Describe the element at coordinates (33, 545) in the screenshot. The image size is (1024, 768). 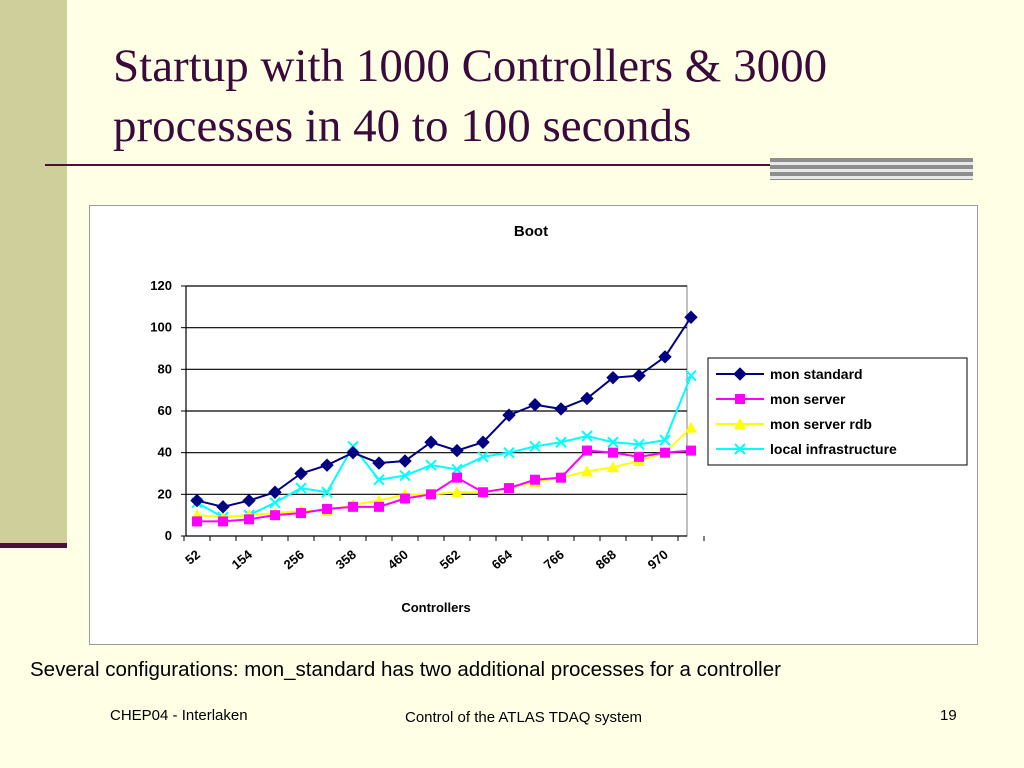
I see `left-accent-mark` at that location.